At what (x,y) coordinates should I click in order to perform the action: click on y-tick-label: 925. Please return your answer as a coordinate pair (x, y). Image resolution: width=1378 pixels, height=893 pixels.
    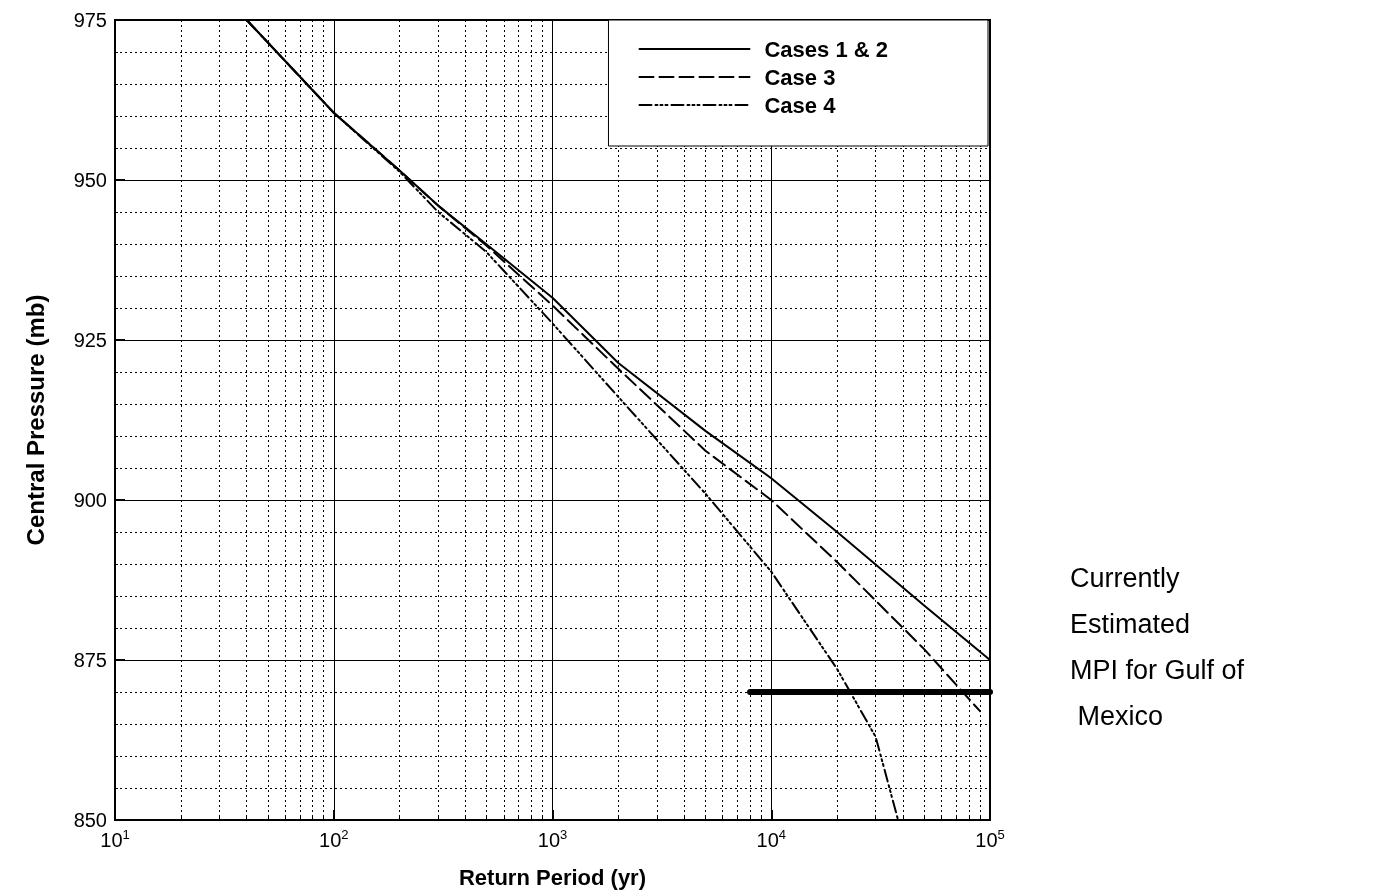
    Looking at the image, I should click on (90, 340).